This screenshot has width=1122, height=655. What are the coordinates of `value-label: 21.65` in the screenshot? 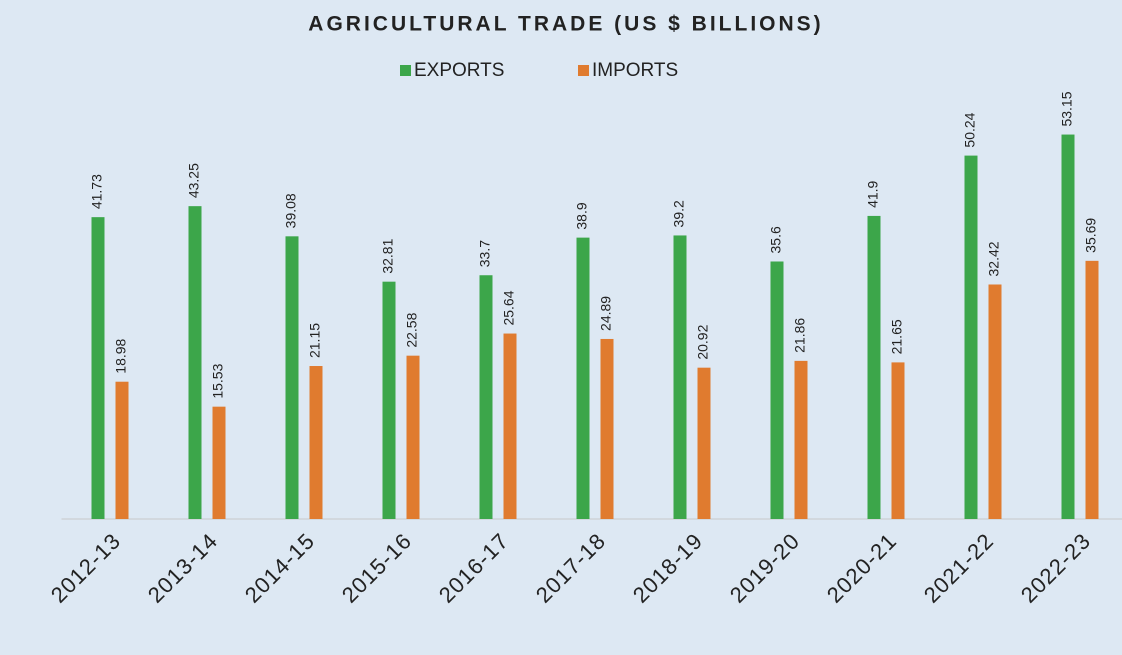 It's located at (897, 336).